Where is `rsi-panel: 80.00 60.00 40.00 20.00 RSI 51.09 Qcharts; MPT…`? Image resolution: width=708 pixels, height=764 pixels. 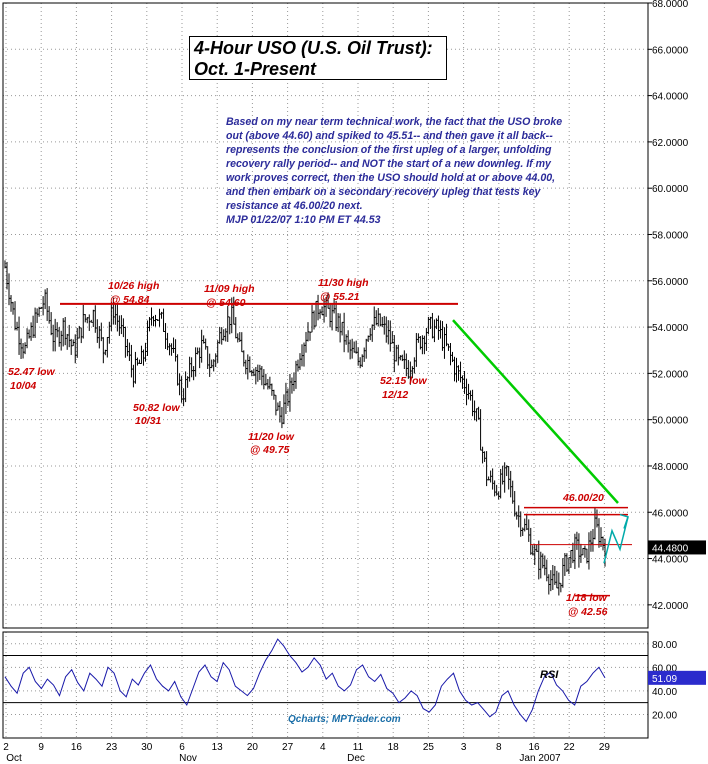 rsi-panel: 80.00 60.00 40.00 20.00 RSI 51.09 Qcharts; MPT… is located at coordinates (354, 681).